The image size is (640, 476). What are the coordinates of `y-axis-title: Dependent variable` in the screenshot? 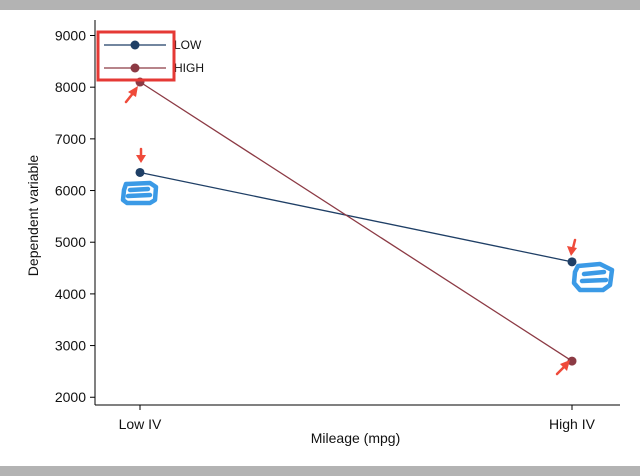 It's located at (33, 216).